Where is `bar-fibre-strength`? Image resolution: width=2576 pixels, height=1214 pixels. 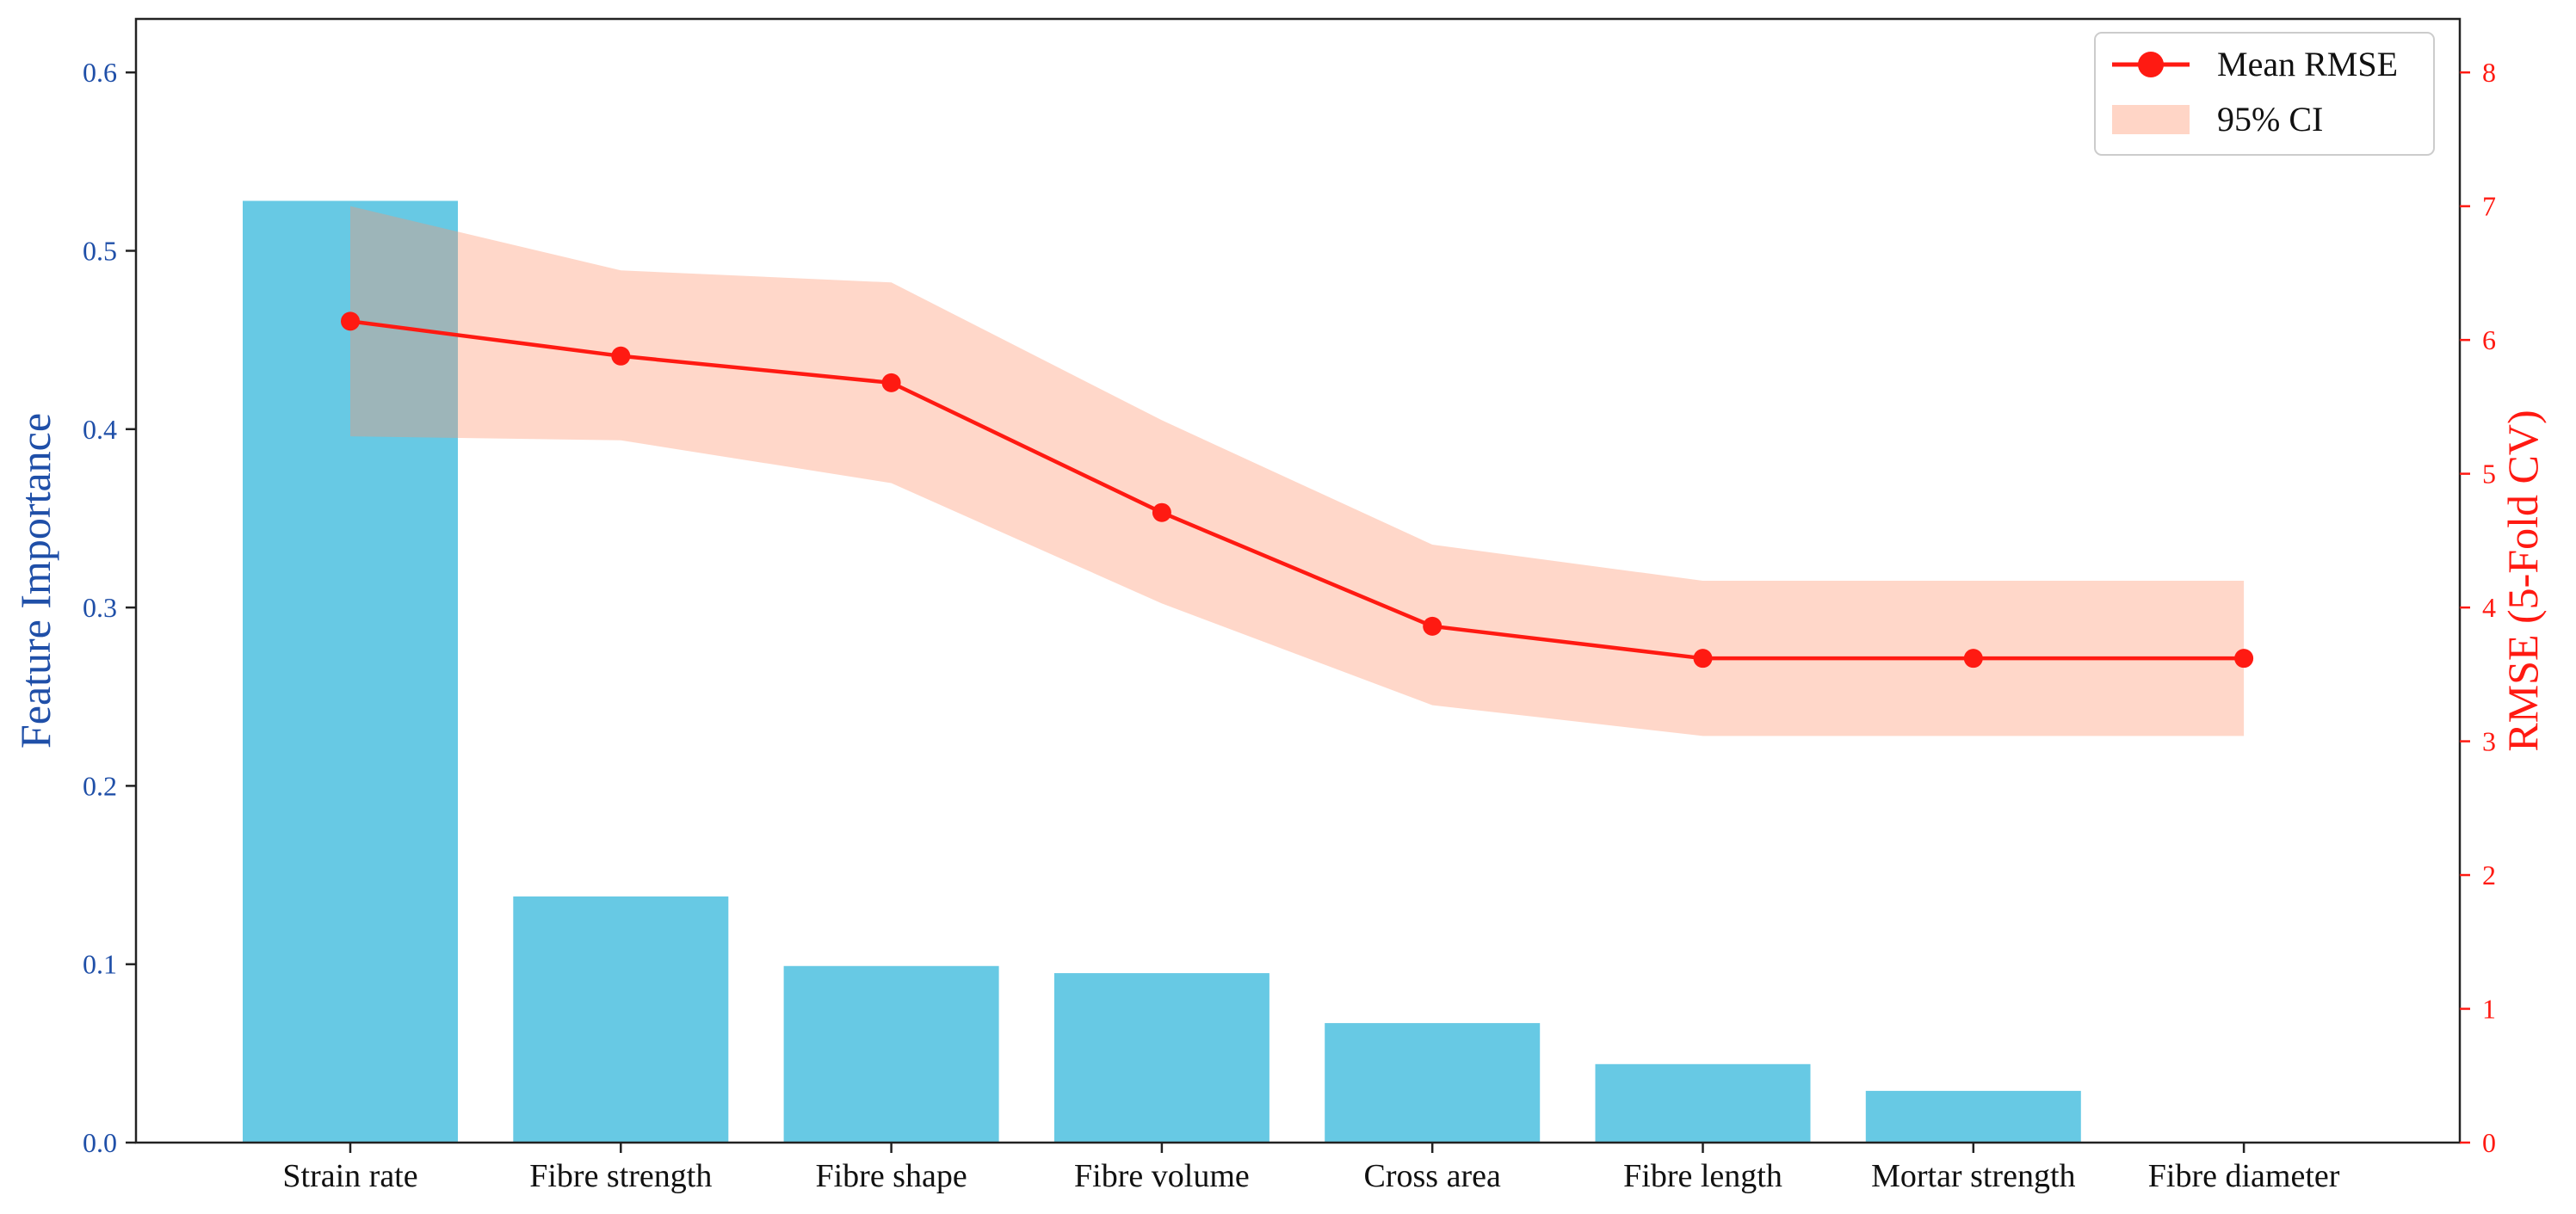 bar-fibre-strength is located at coordinates (621, 1020).